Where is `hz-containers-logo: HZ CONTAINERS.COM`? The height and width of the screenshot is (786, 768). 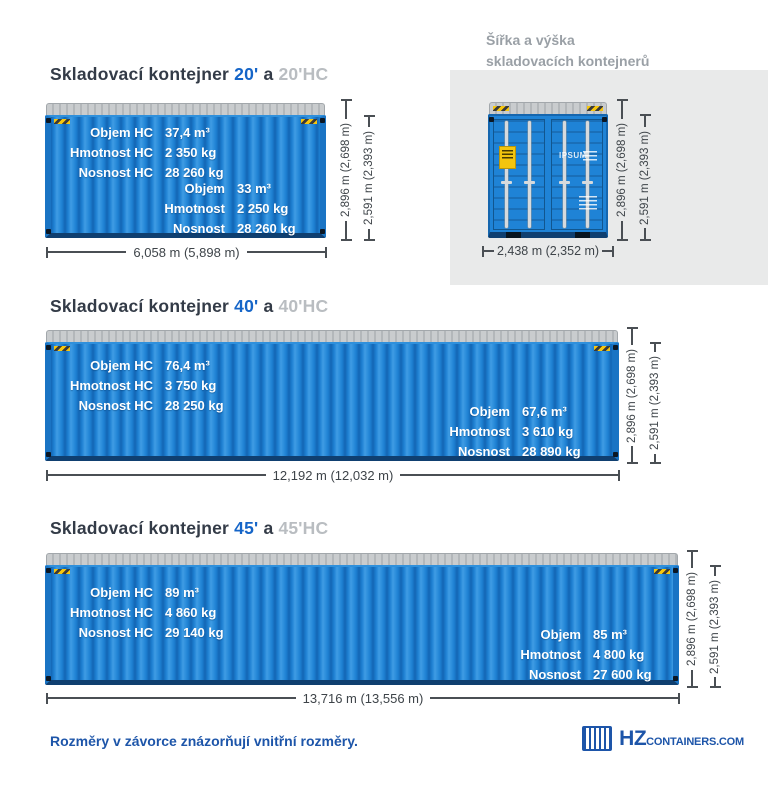 hz-containers-logo: HZ CONTAINERS.COM is located at coordinates (663, 738).